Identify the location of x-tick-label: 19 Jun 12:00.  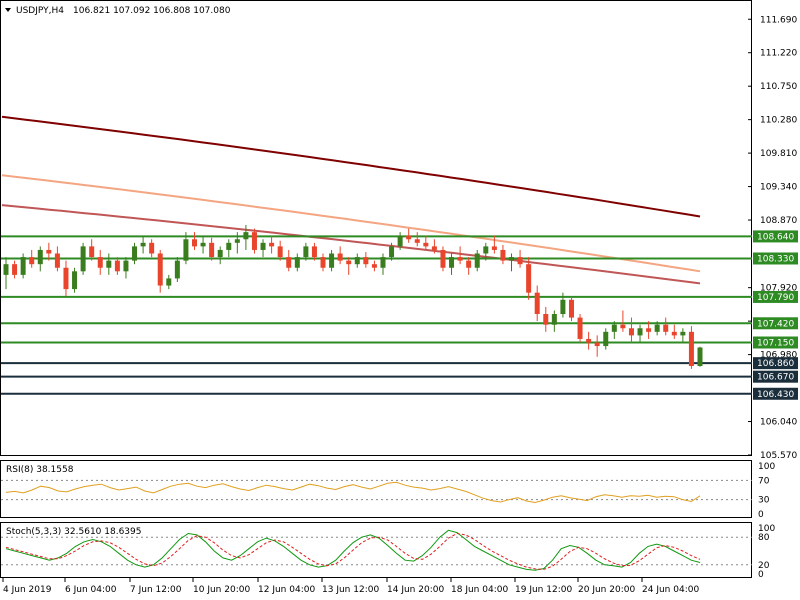
(543, 590).